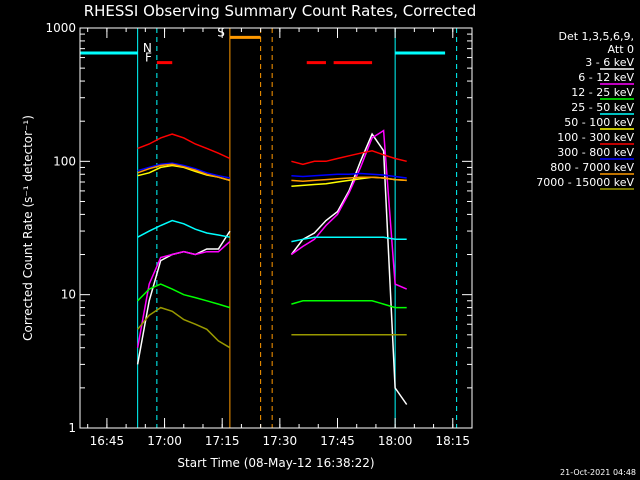 Image resolution: width=640 pixels, height=480 pixels. I want to click on y-tick-label: 1000, so click(60, 28).